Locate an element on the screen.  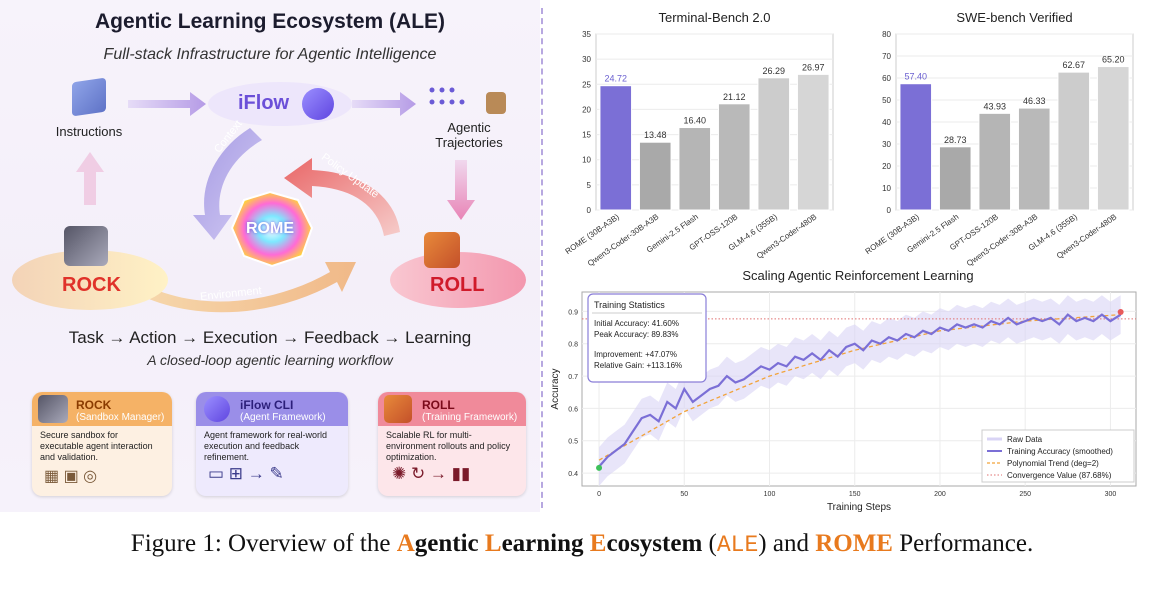
terminal-bench-value-label: 26.29 is located at coordinates (773, 71).